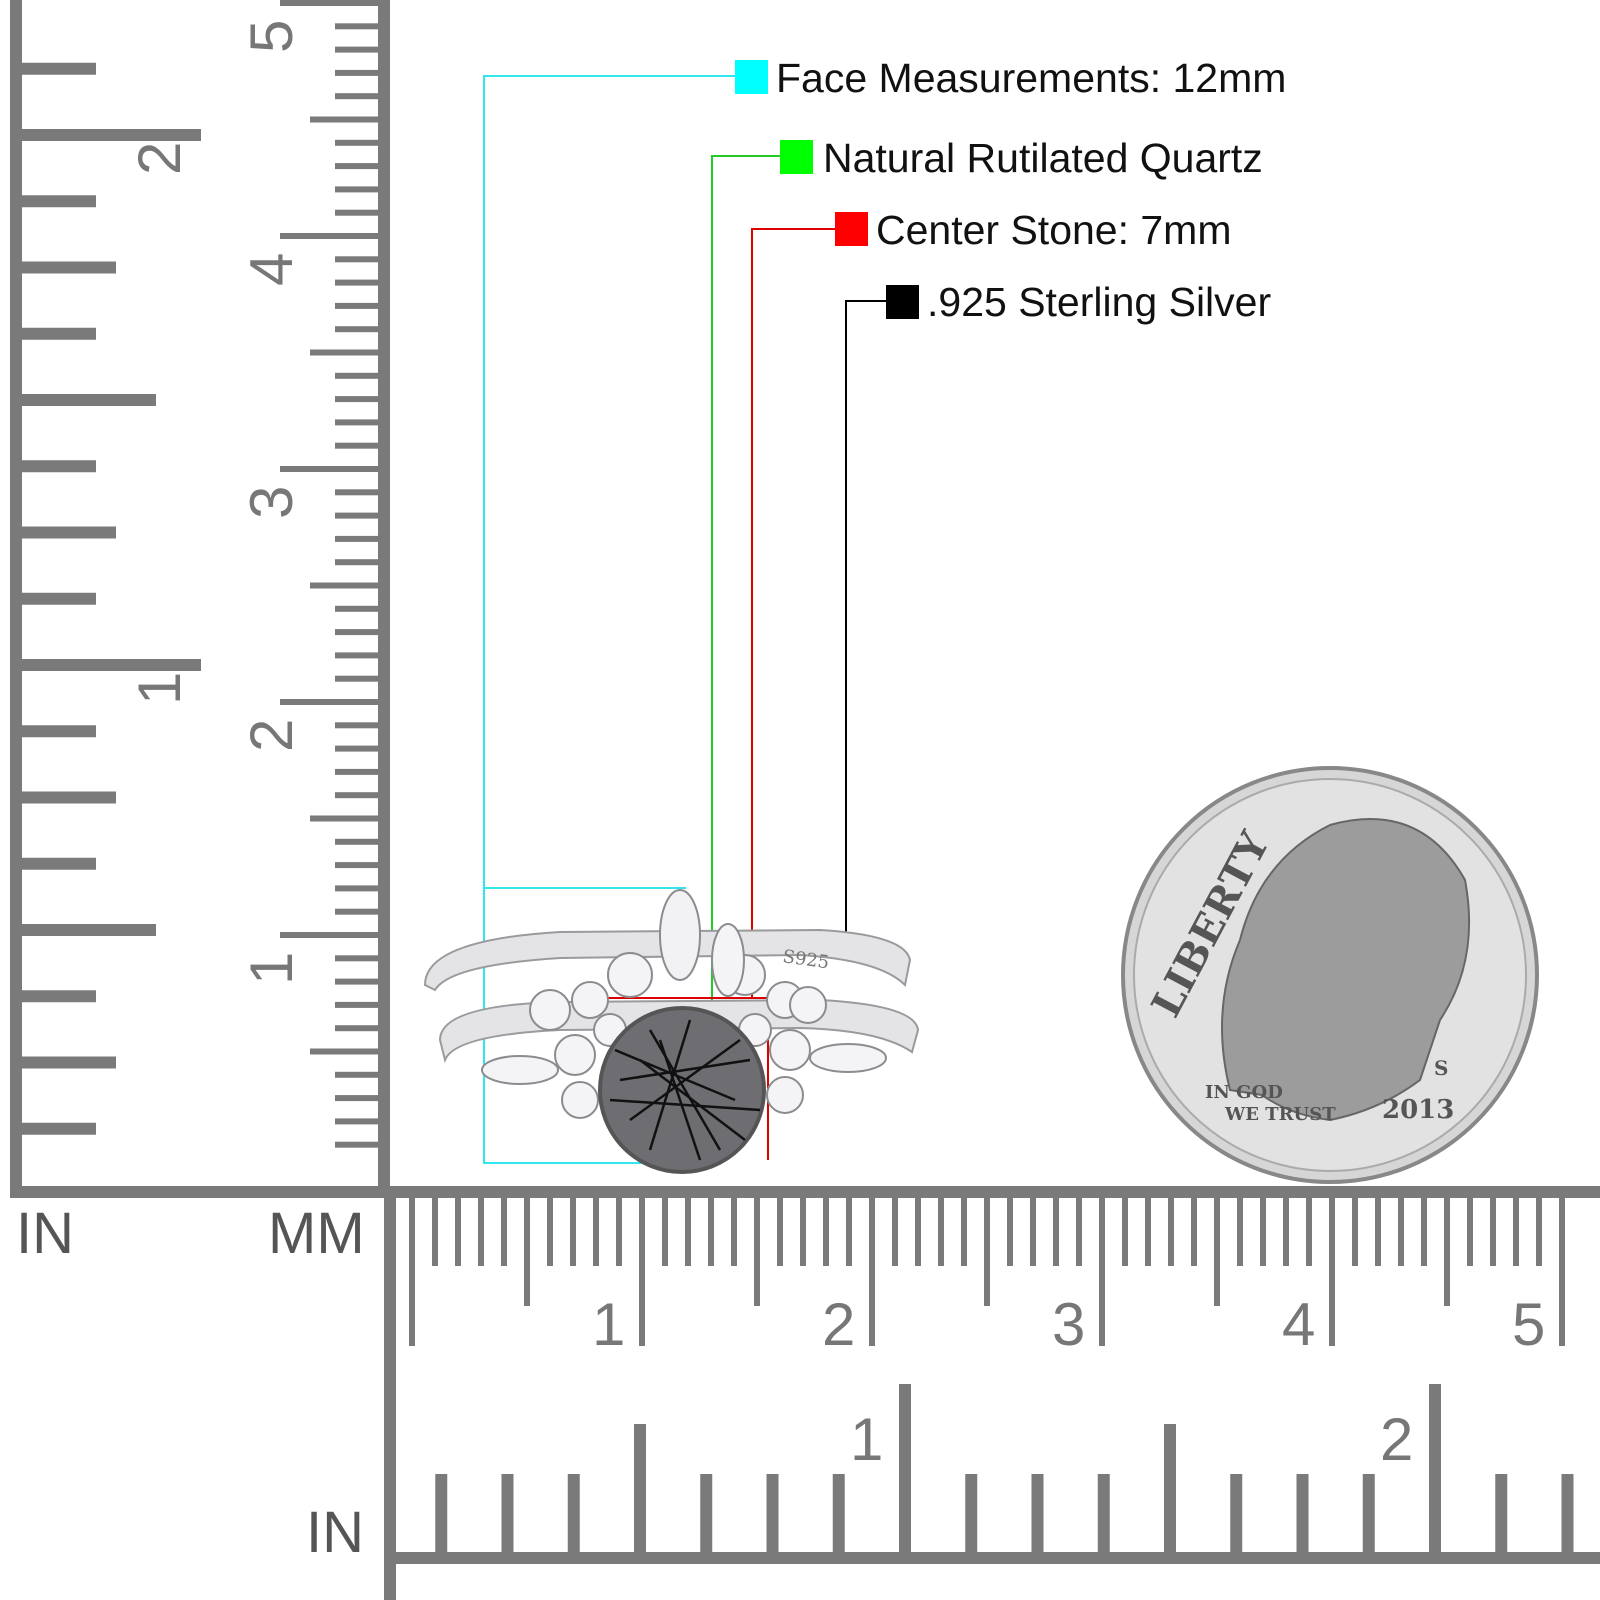 The width and height of the screenshot is (1600, 1600). I want to click on legend-swatch-green, so click(796, 157).